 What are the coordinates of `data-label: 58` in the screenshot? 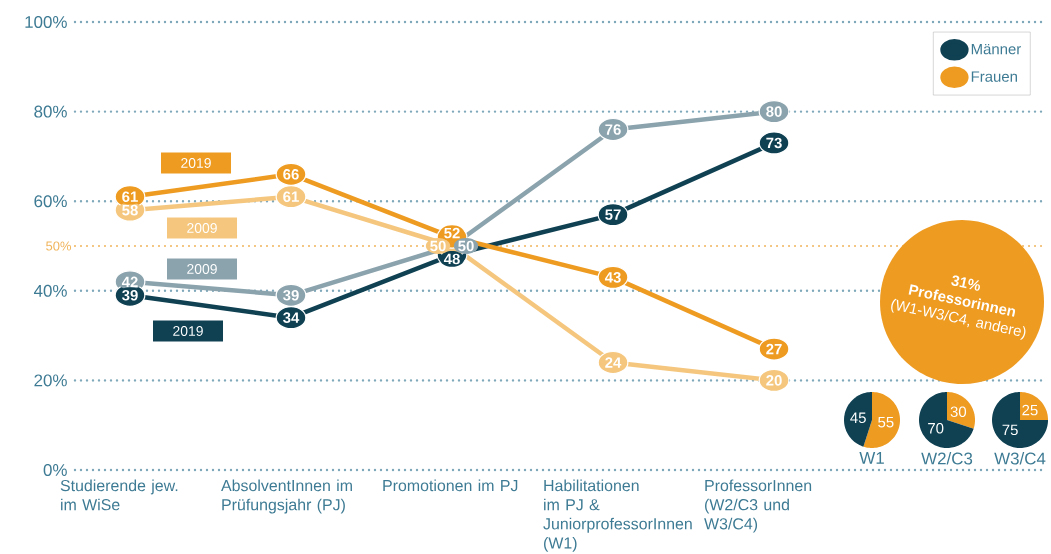 It's located at (130, 210).